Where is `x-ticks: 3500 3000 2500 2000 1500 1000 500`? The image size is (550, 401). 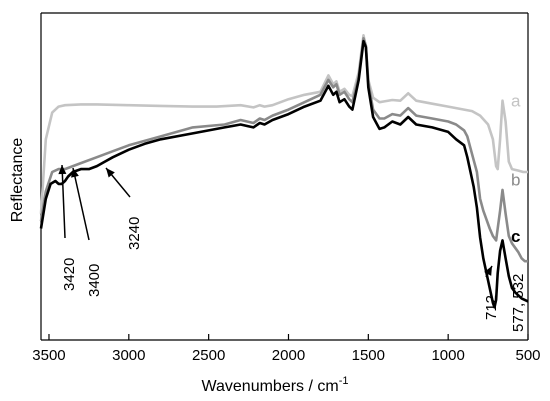 x-ticks: 3500 3000 2500 2000 1500 1000 500 is located at coordinates (286, 349).